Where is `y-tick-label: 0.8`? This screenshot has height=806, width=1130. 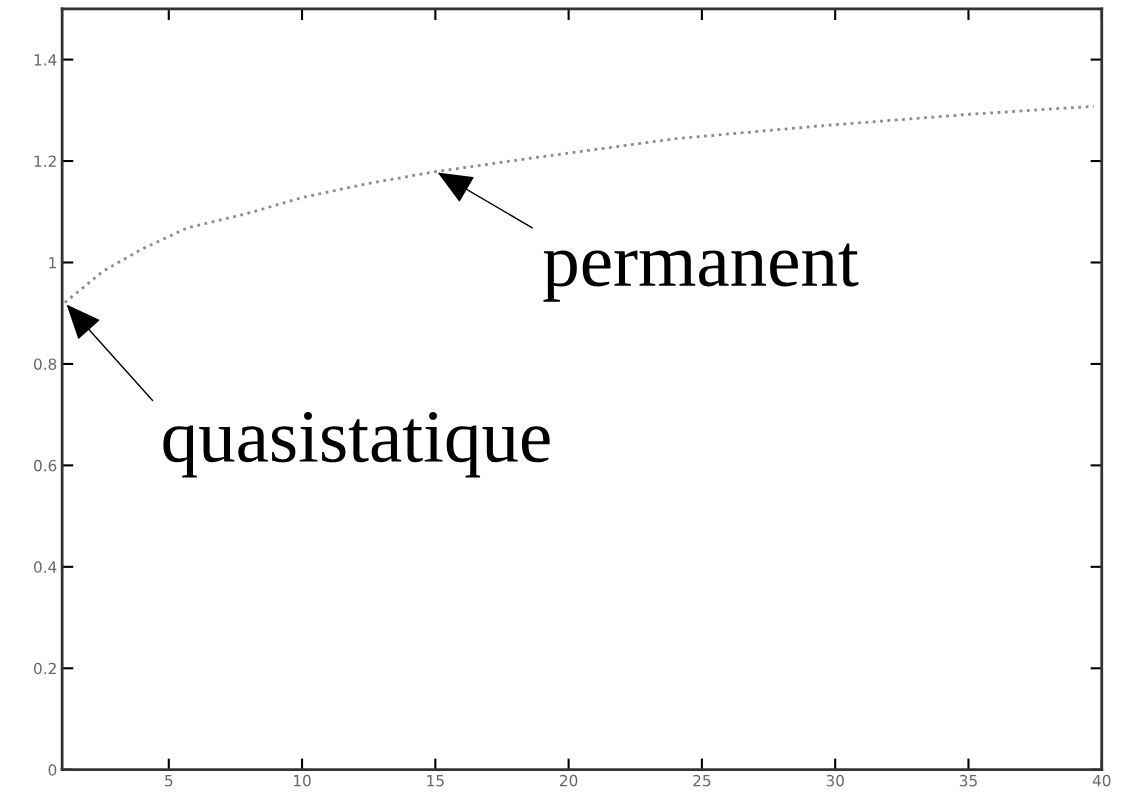 y-tick-label: 0.8 is located at coordinates (45, 364).